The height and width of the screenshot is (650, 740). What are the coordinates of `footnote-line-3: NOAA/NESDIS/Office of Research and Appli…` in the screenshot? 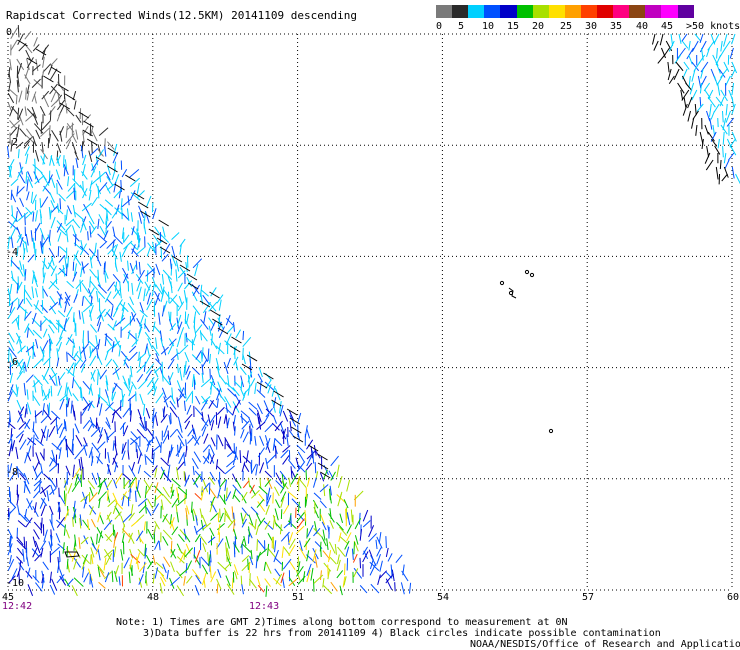 It's located at (605, 644).